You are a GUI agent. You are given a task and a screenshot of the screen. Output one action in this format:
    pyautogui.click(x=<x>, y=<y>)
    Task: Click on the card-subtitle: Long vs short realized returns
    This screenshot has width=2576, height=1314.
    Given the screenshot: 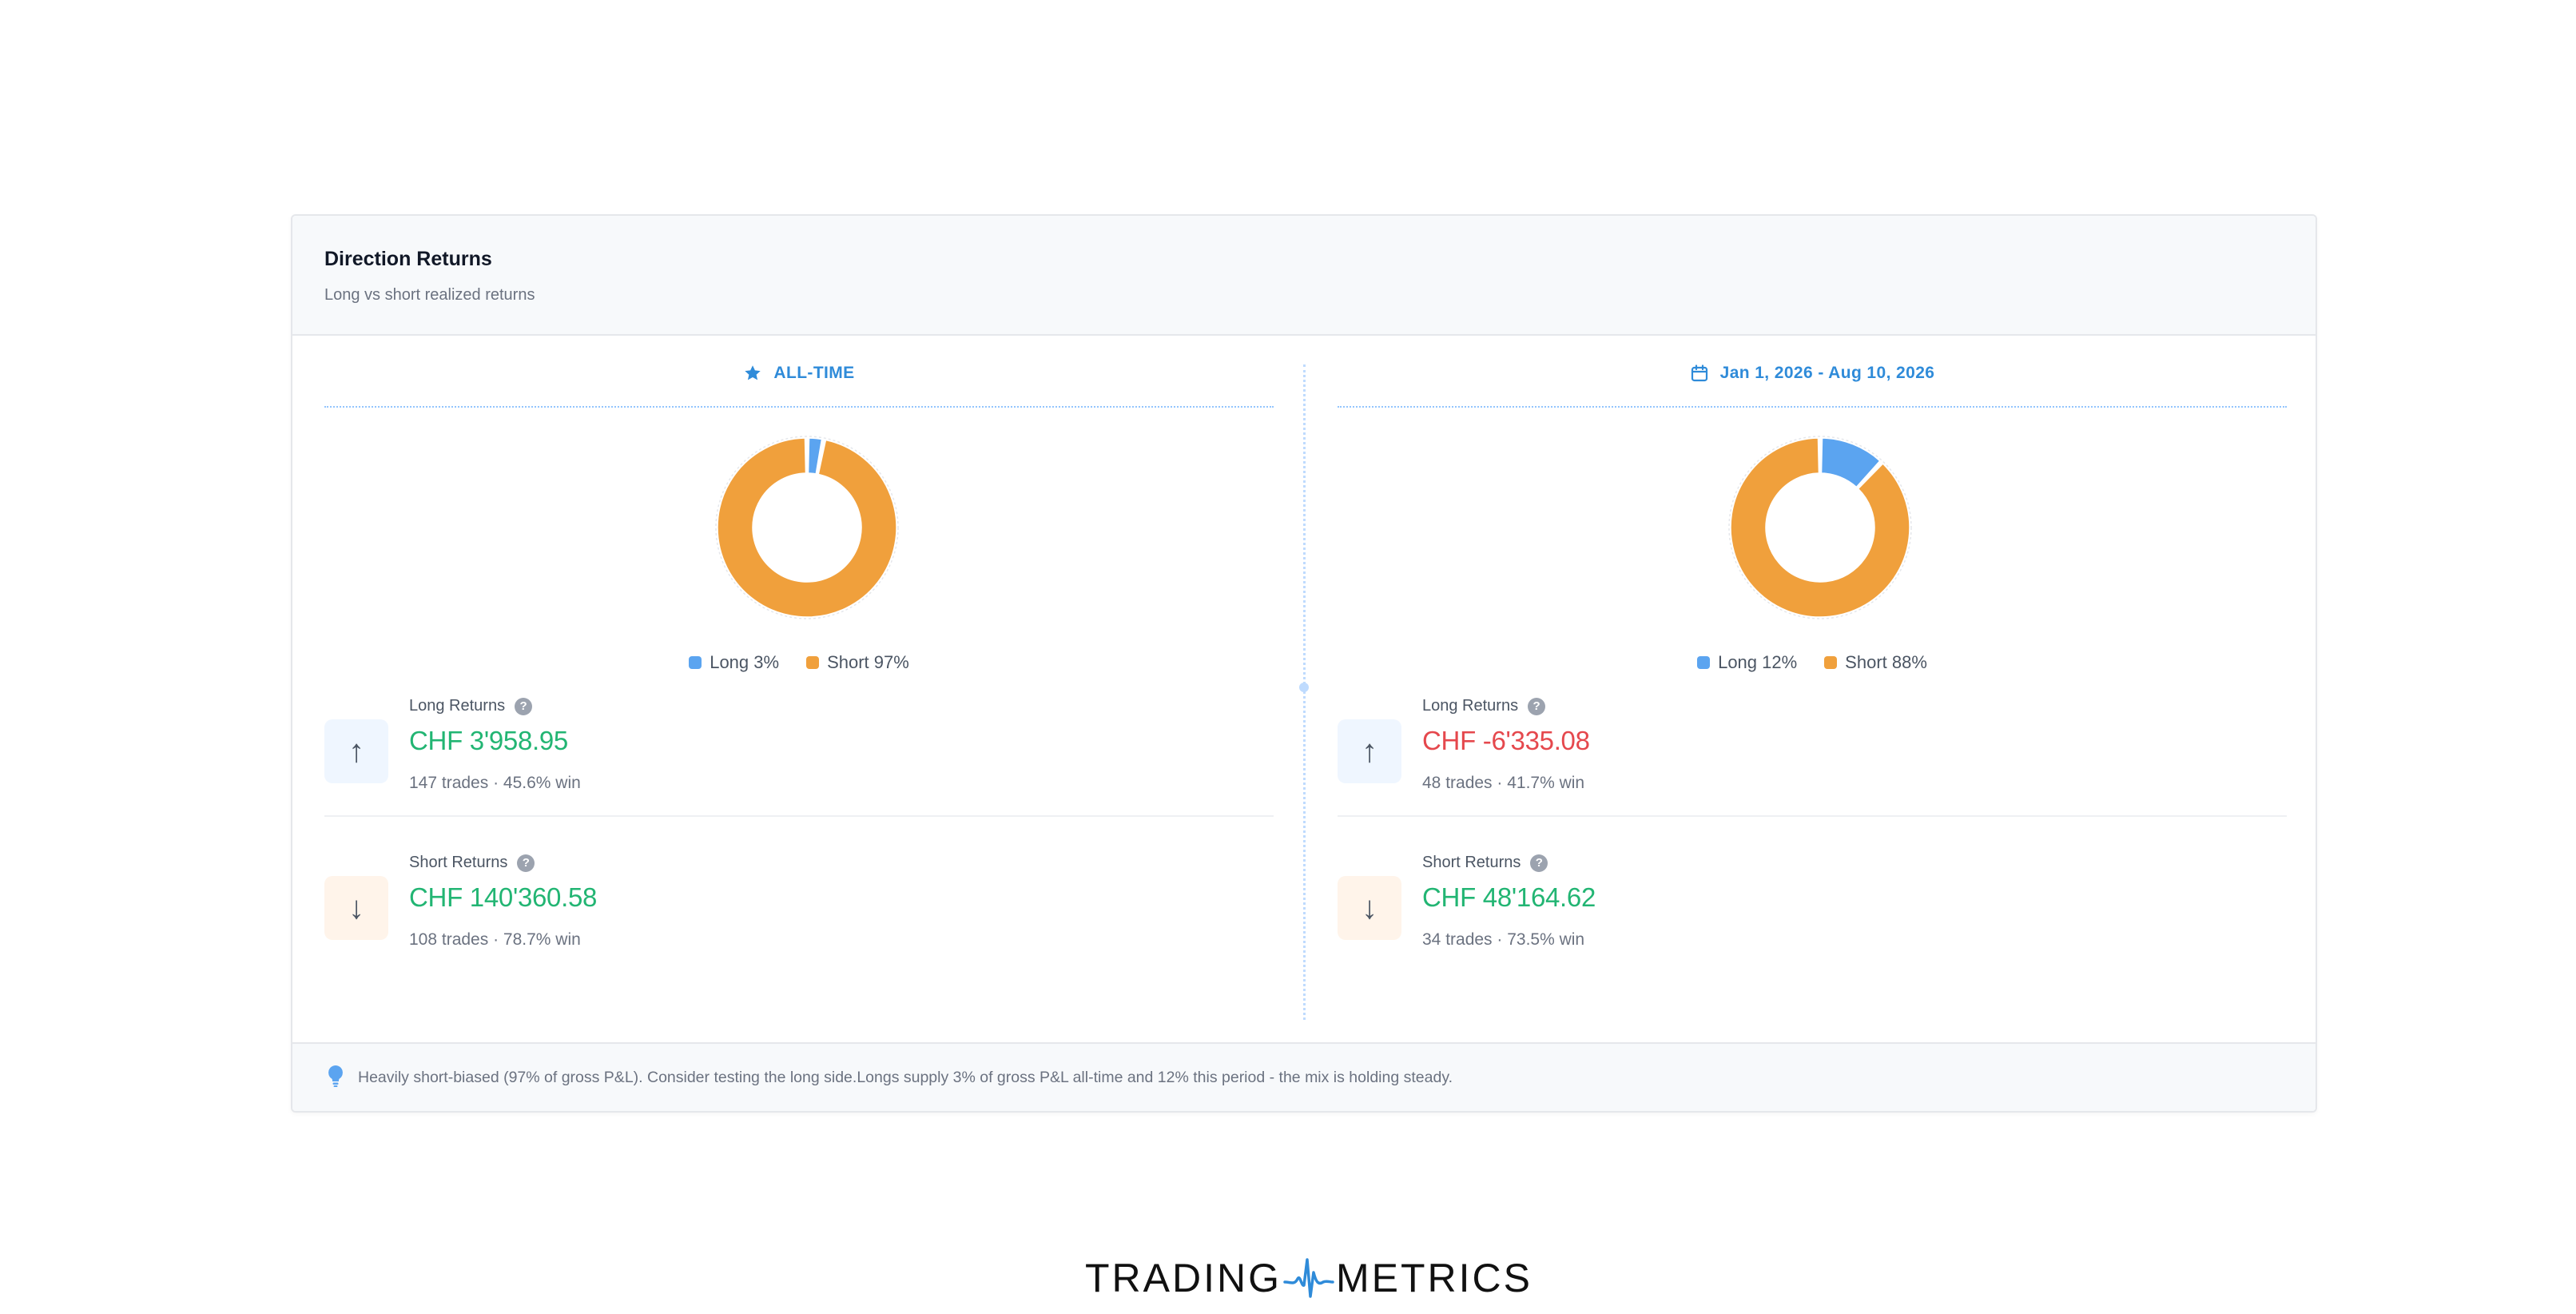 What is the action you would take?
    pyautogui.click(x=429, y=295)
    